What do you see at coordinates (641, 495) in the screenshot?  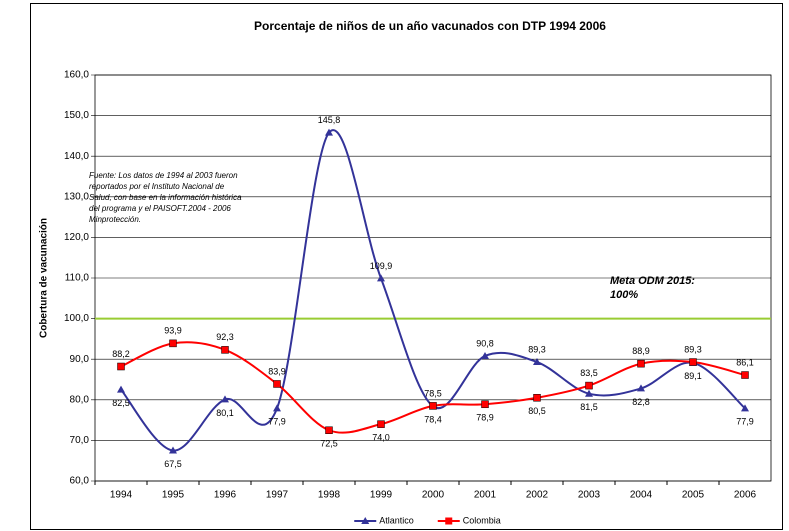 I see `x-tick-label: 2004` at bounding box center [641, 495].